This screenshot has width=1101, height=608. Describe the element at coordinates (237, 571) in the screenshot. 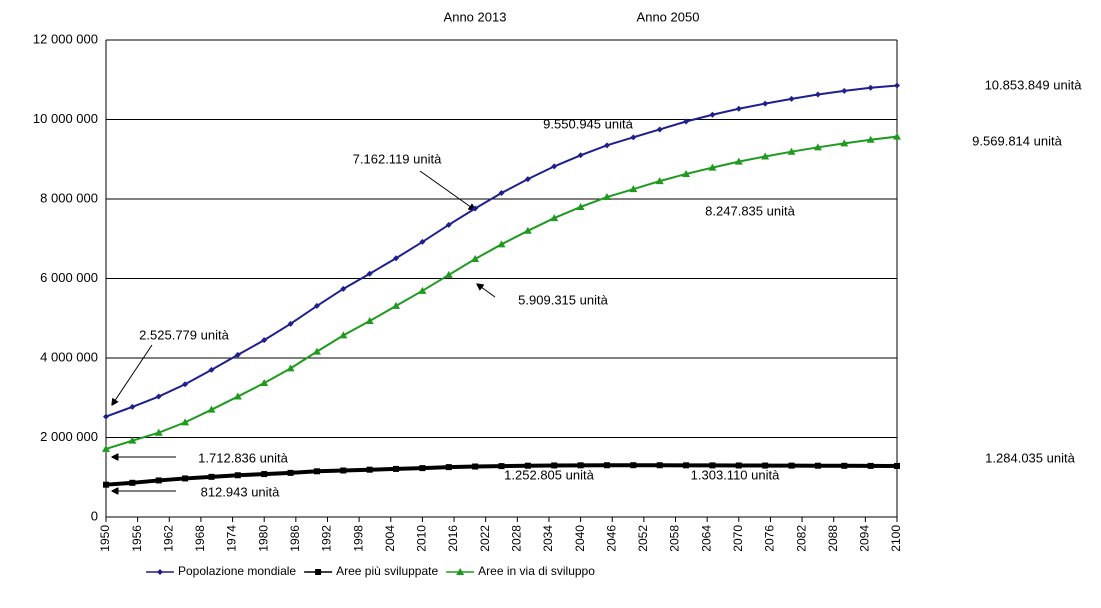

I see `legend-label: Popolazione mondiale` at that location.